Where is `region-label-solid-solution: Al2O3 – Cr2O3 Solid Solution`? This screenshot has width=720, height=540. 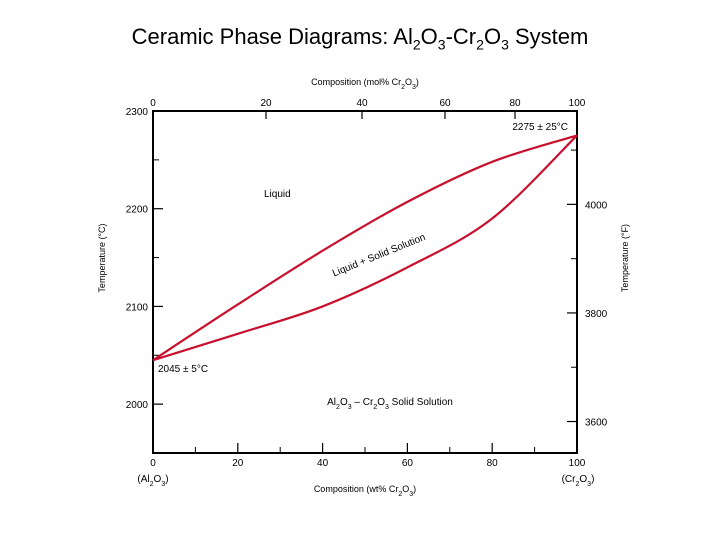 region-label-solid-solution: Al2O3 – Cr2O3 Solid Solution is located at coordinates (390, 404).